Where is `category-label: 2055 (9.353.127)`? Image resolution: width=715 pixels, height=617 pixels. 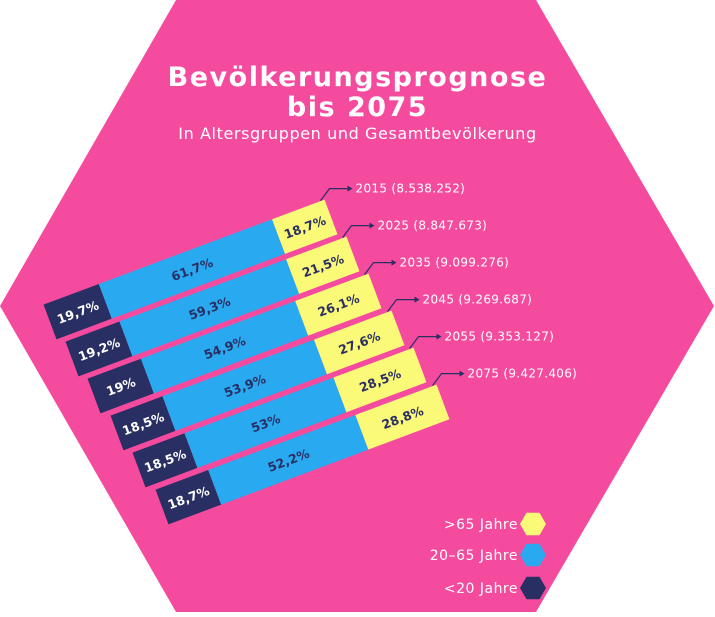
category-label: 2055 (9.353.127) is located at coordinates (500, 337).